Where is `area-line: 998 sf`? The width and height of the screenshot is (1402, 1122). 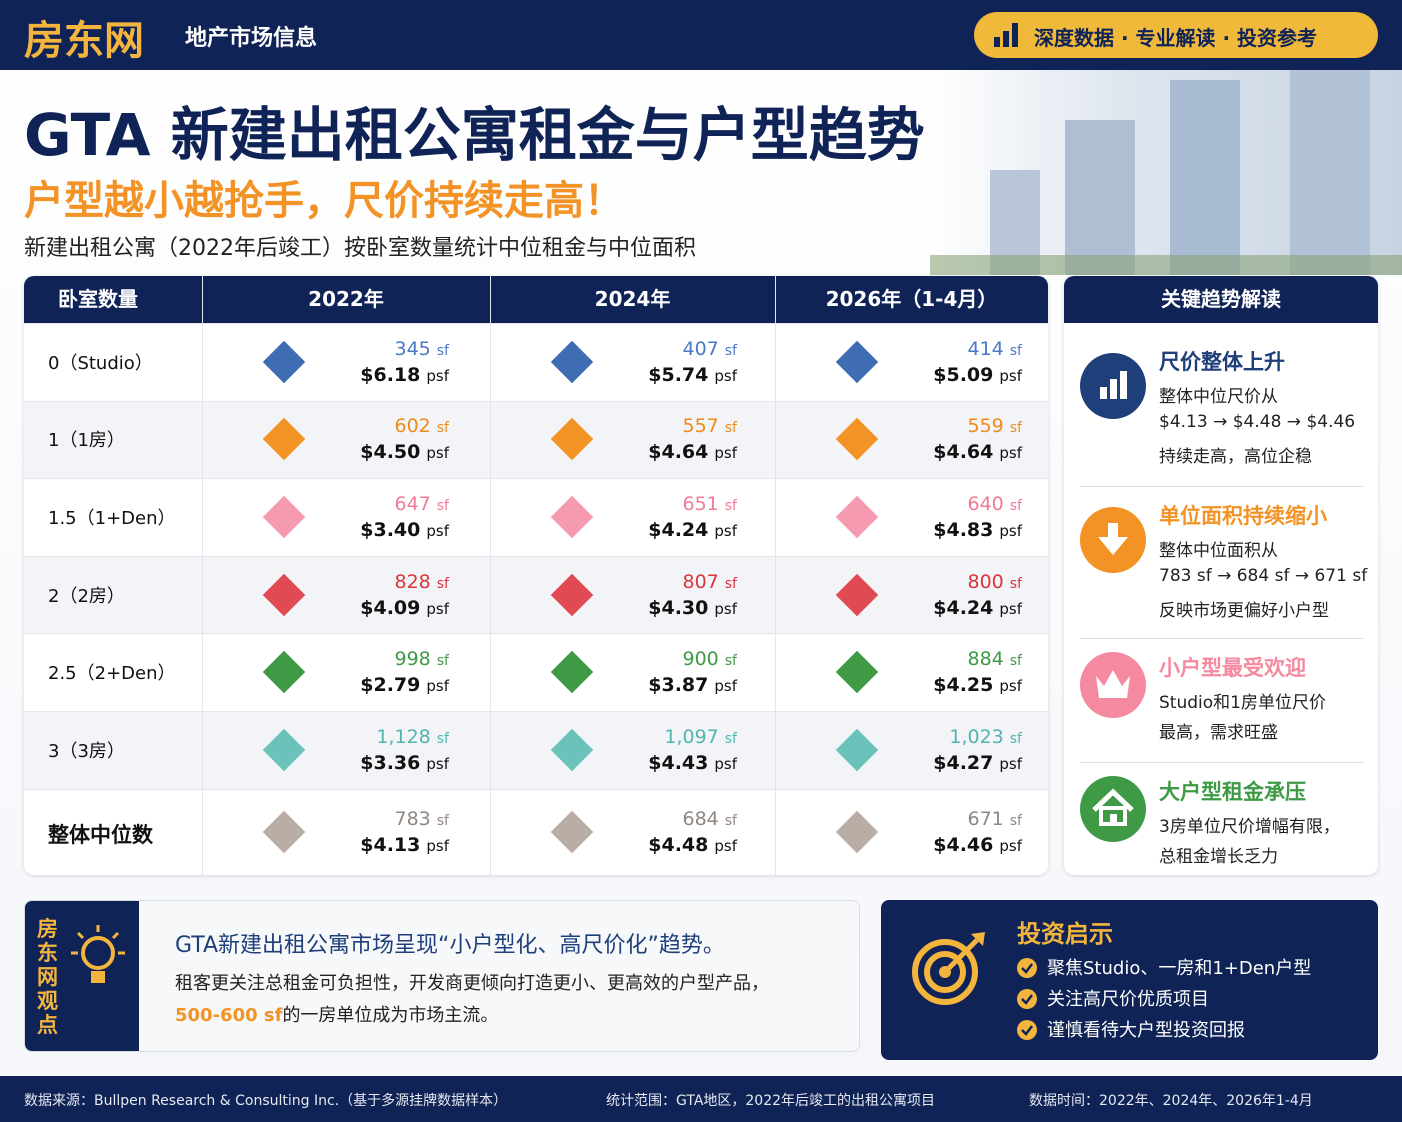 area-line: 998 sf is located at coordinates (391, 659).